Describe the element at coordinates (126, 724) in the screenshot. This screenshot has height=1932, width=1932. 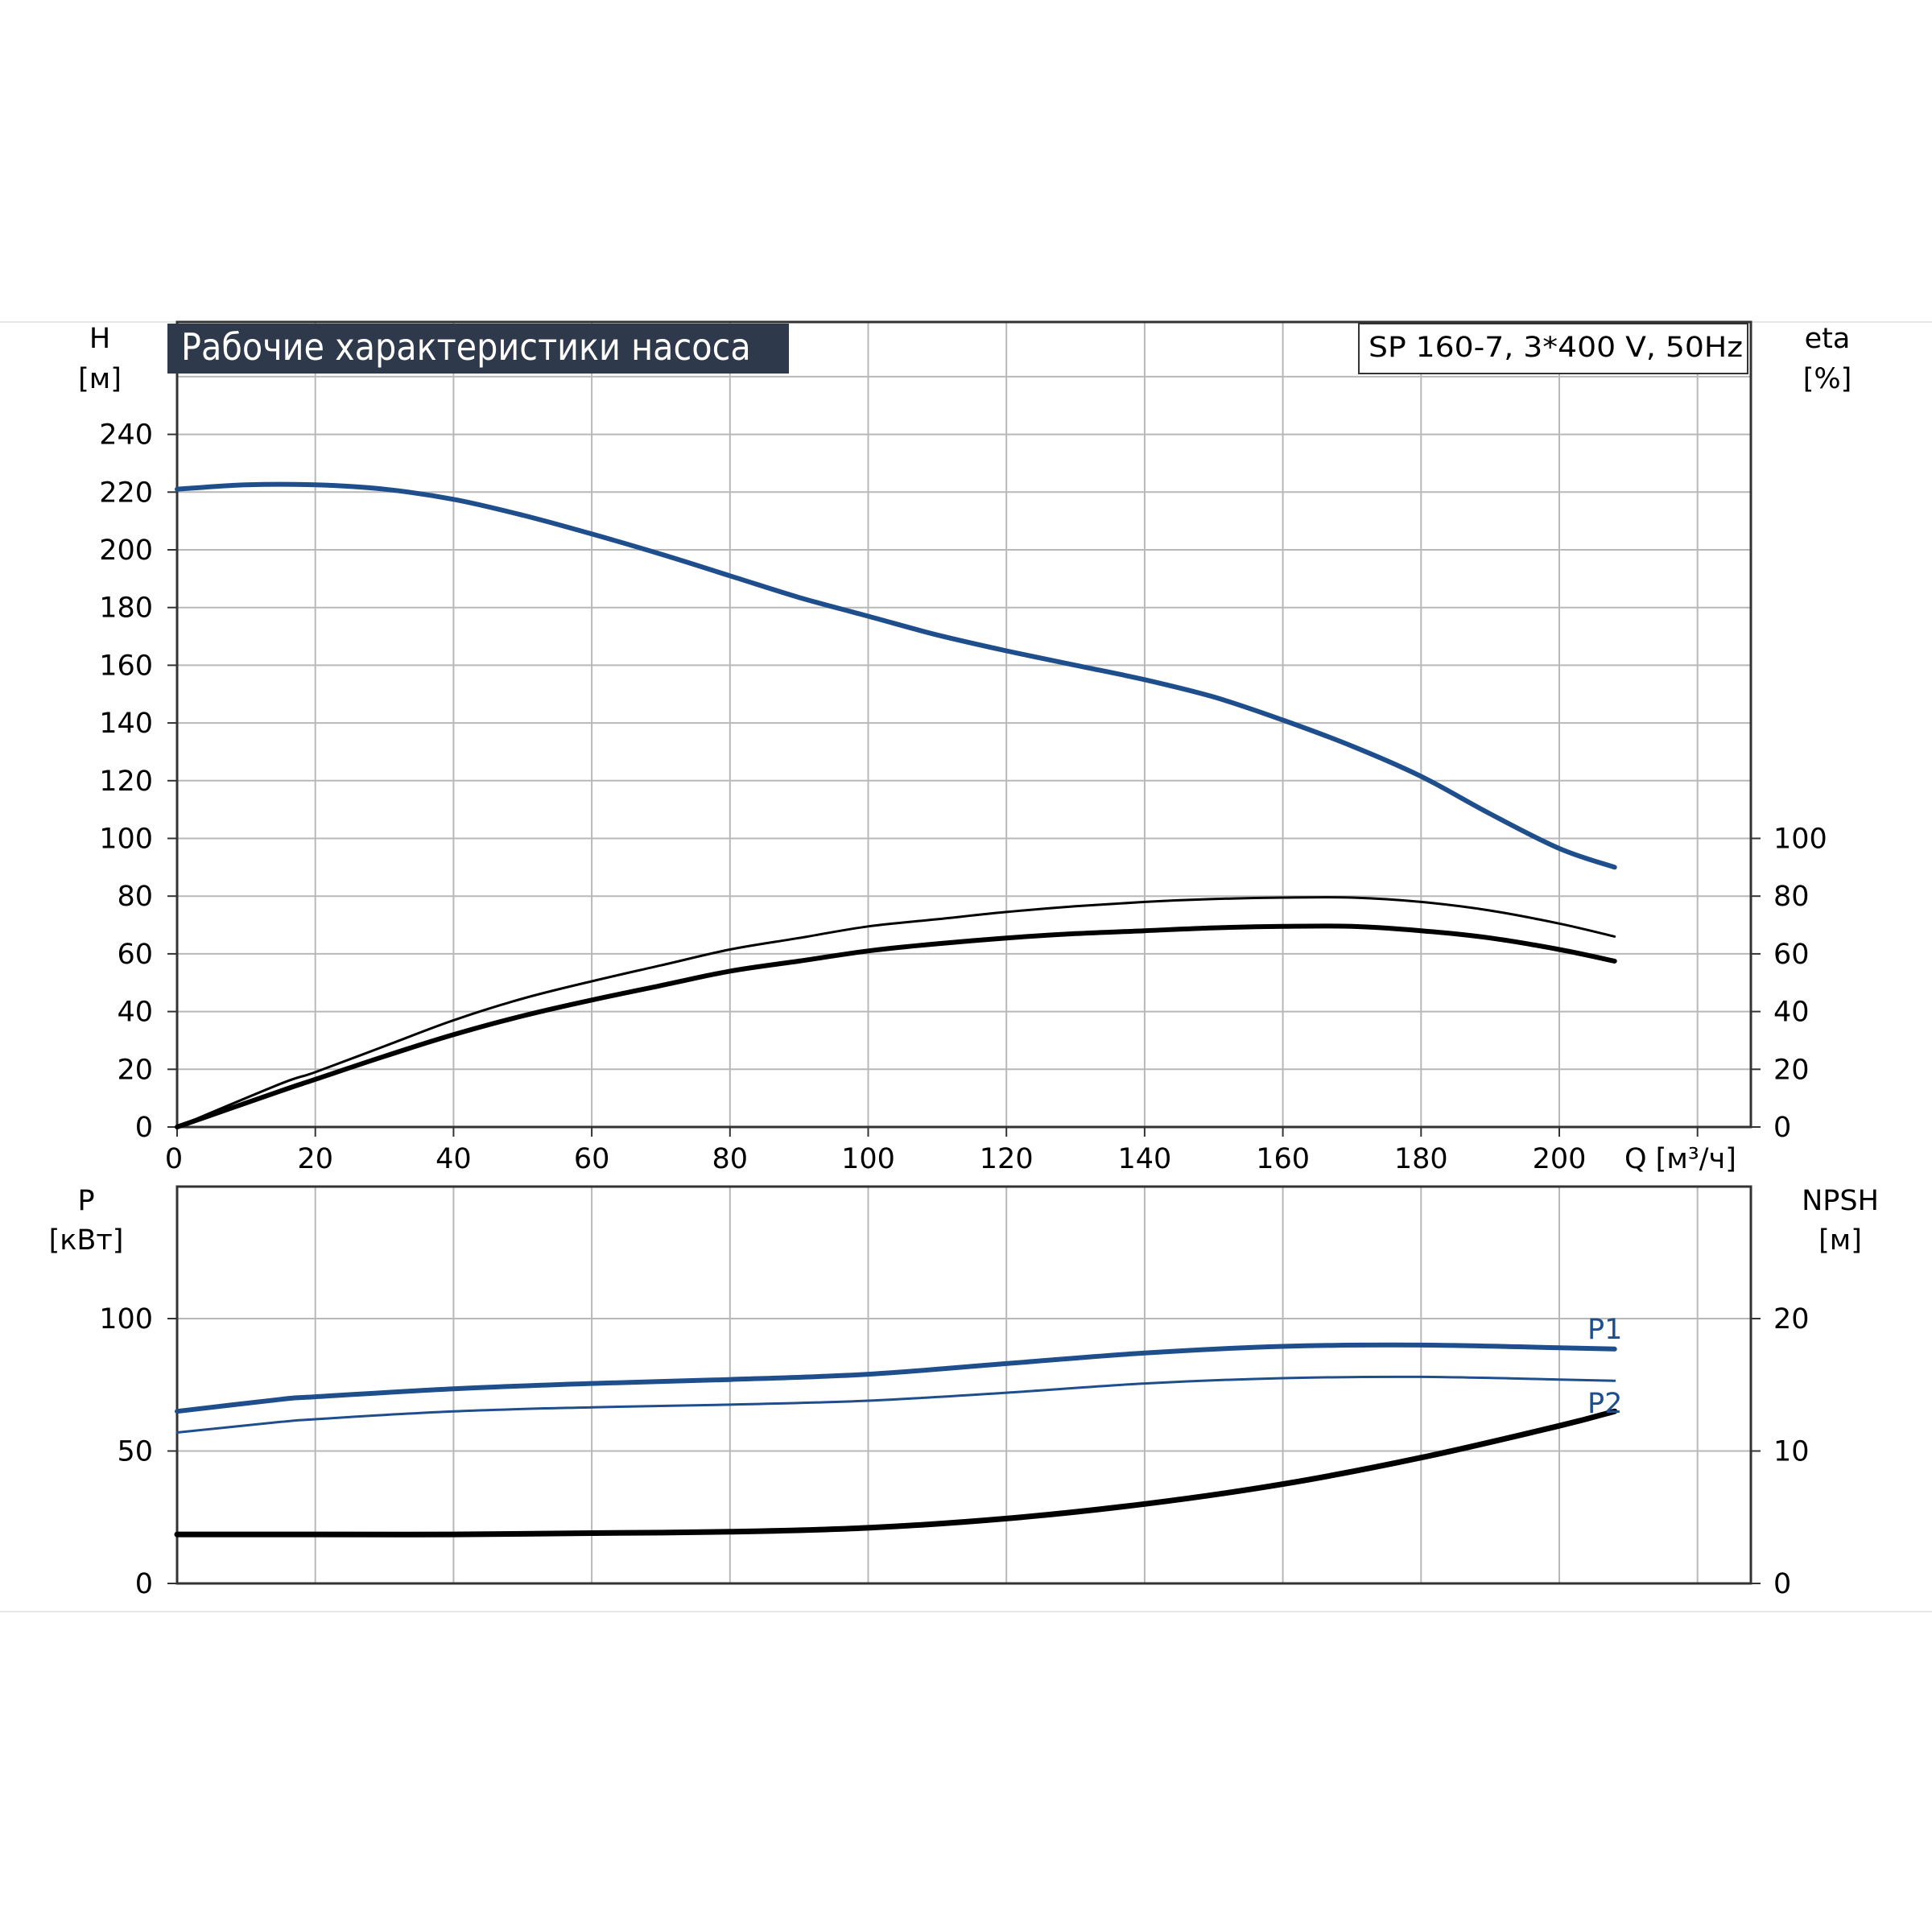
I see `top-left-tick-label: 140` at that location.